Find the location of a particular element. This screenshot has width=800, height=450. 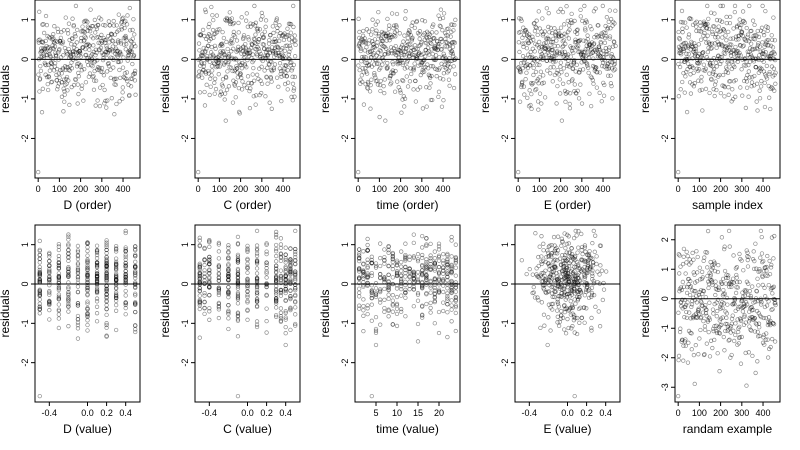

plot-frame is located at coordinates (567, 89).